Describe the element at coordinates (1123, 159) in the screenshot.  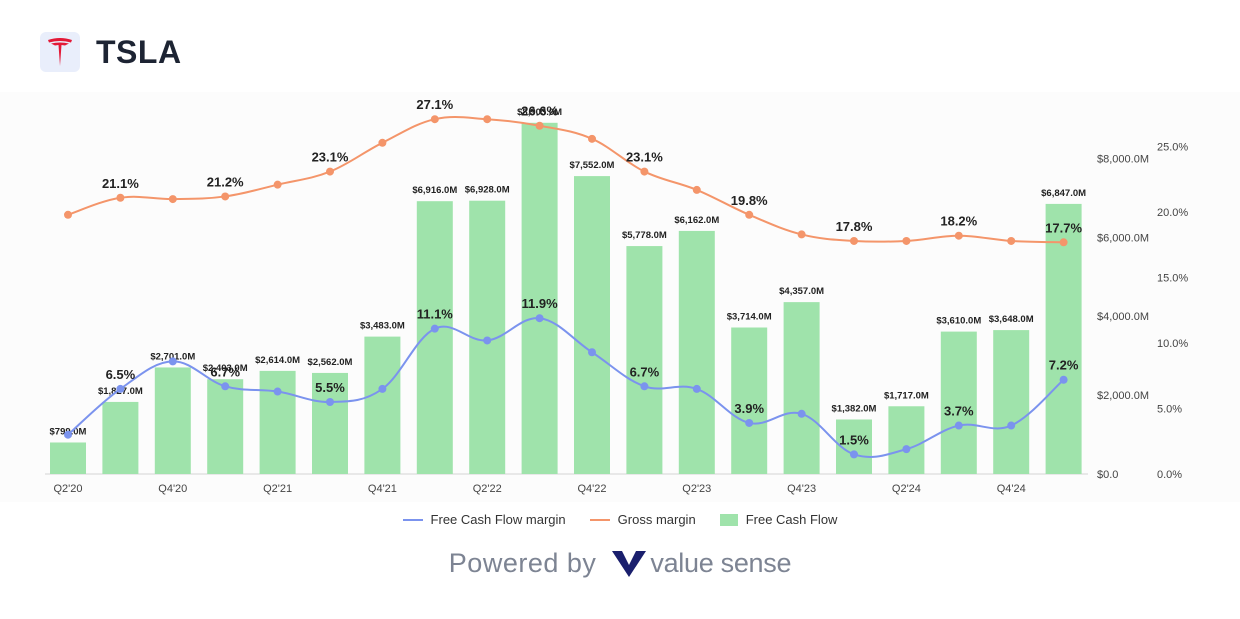
I see `left-axis-tick: $8,000.0M` at that location.